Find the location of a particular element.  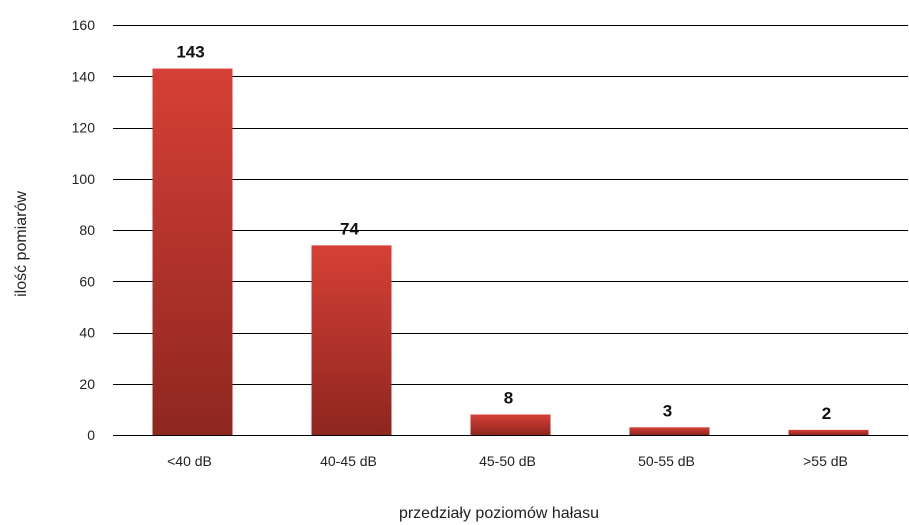

y-tick-label: 140 is located at coordinates (84, 76).